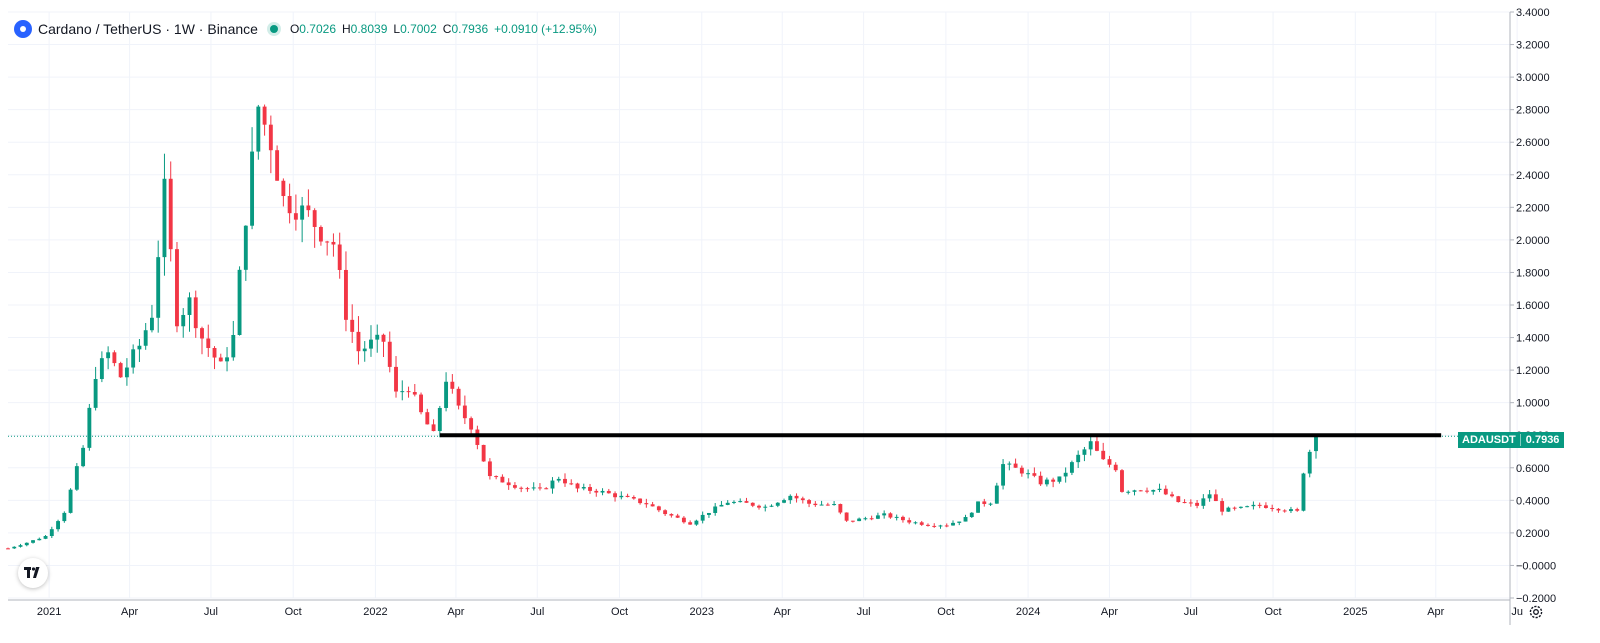 This screenshot has width=1600, height=643. I want to click on x-tick-label: 2024, so click(1028, 612).